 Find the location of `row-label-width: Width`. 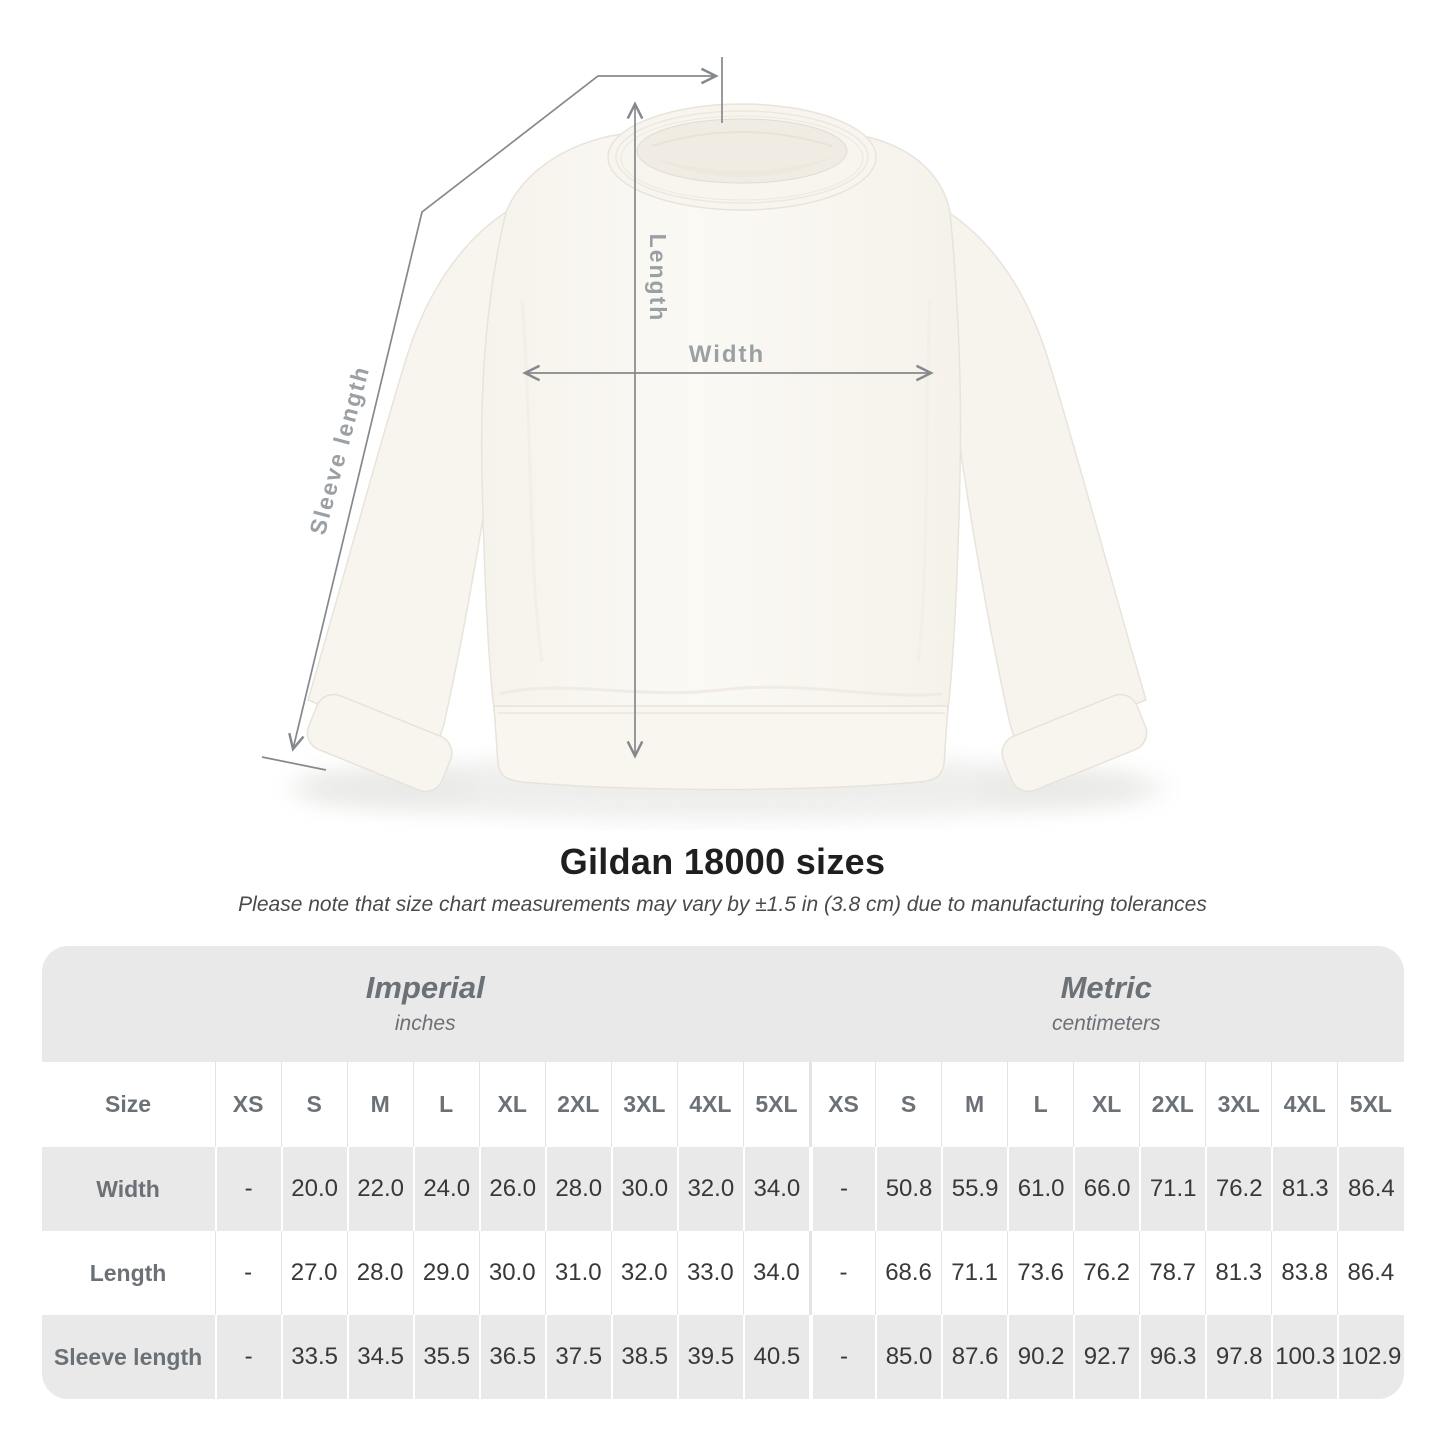

row-label-width: Width is located at coordinates (128, 1189).